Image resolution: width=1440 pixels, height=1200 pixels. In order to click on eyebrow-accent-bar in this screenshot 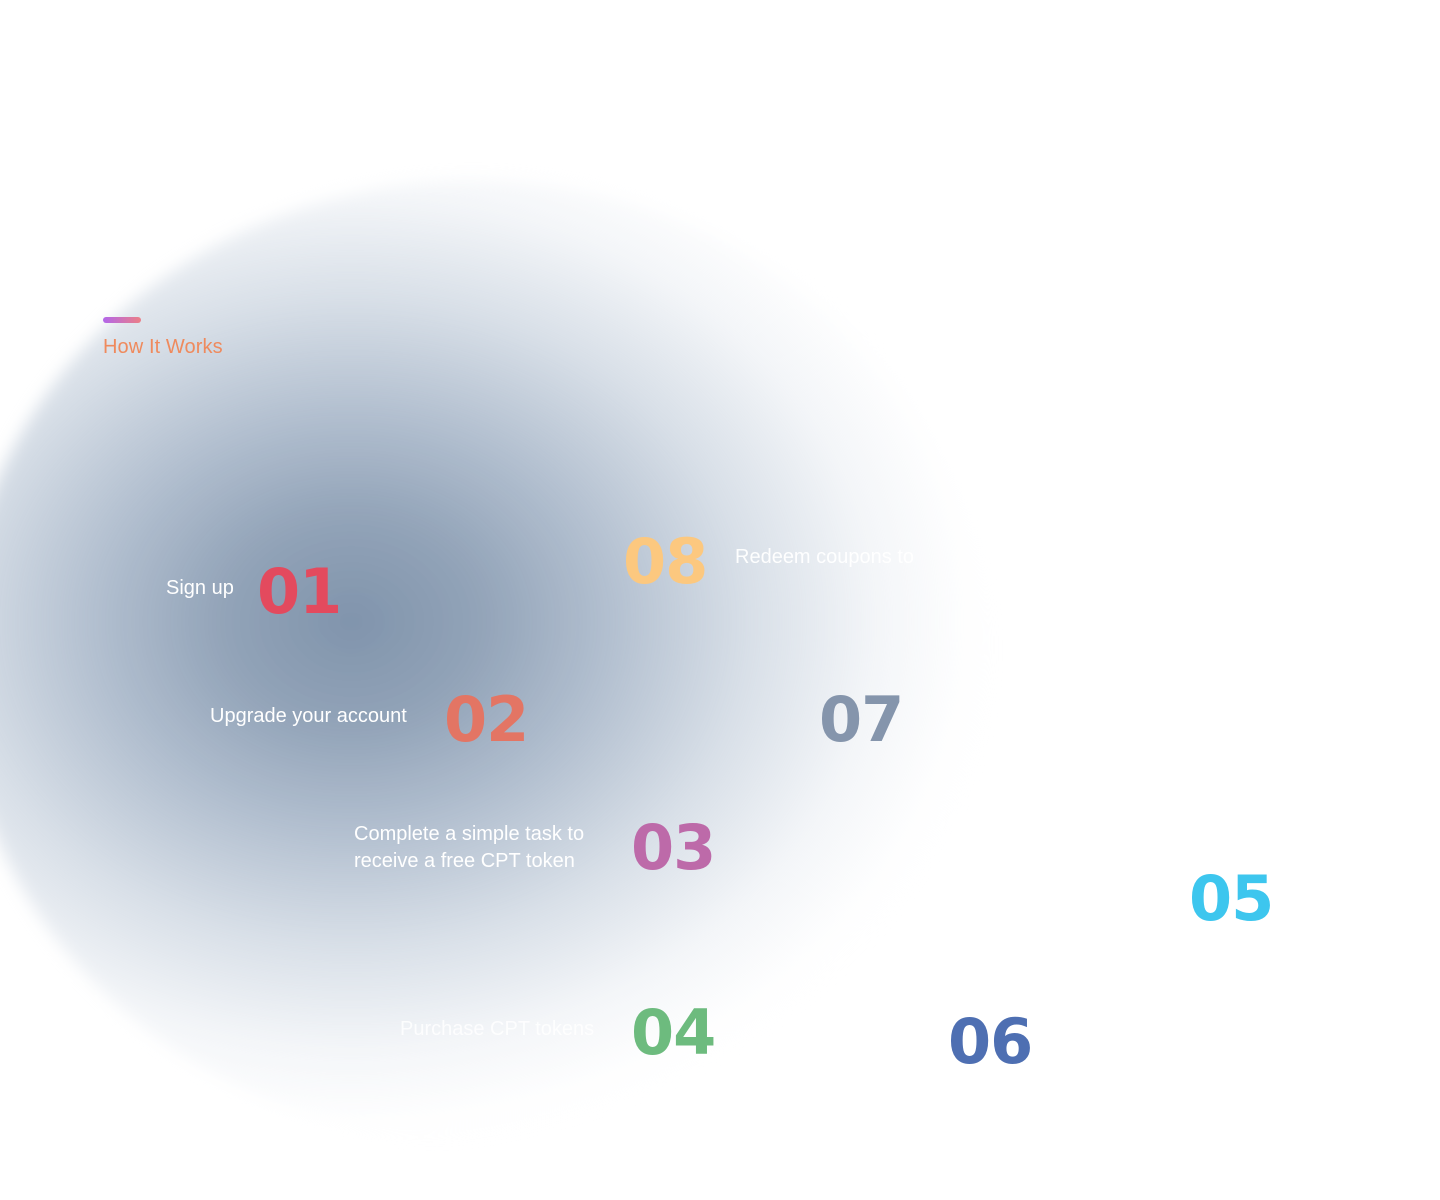, I will do `click(122, 320)`.